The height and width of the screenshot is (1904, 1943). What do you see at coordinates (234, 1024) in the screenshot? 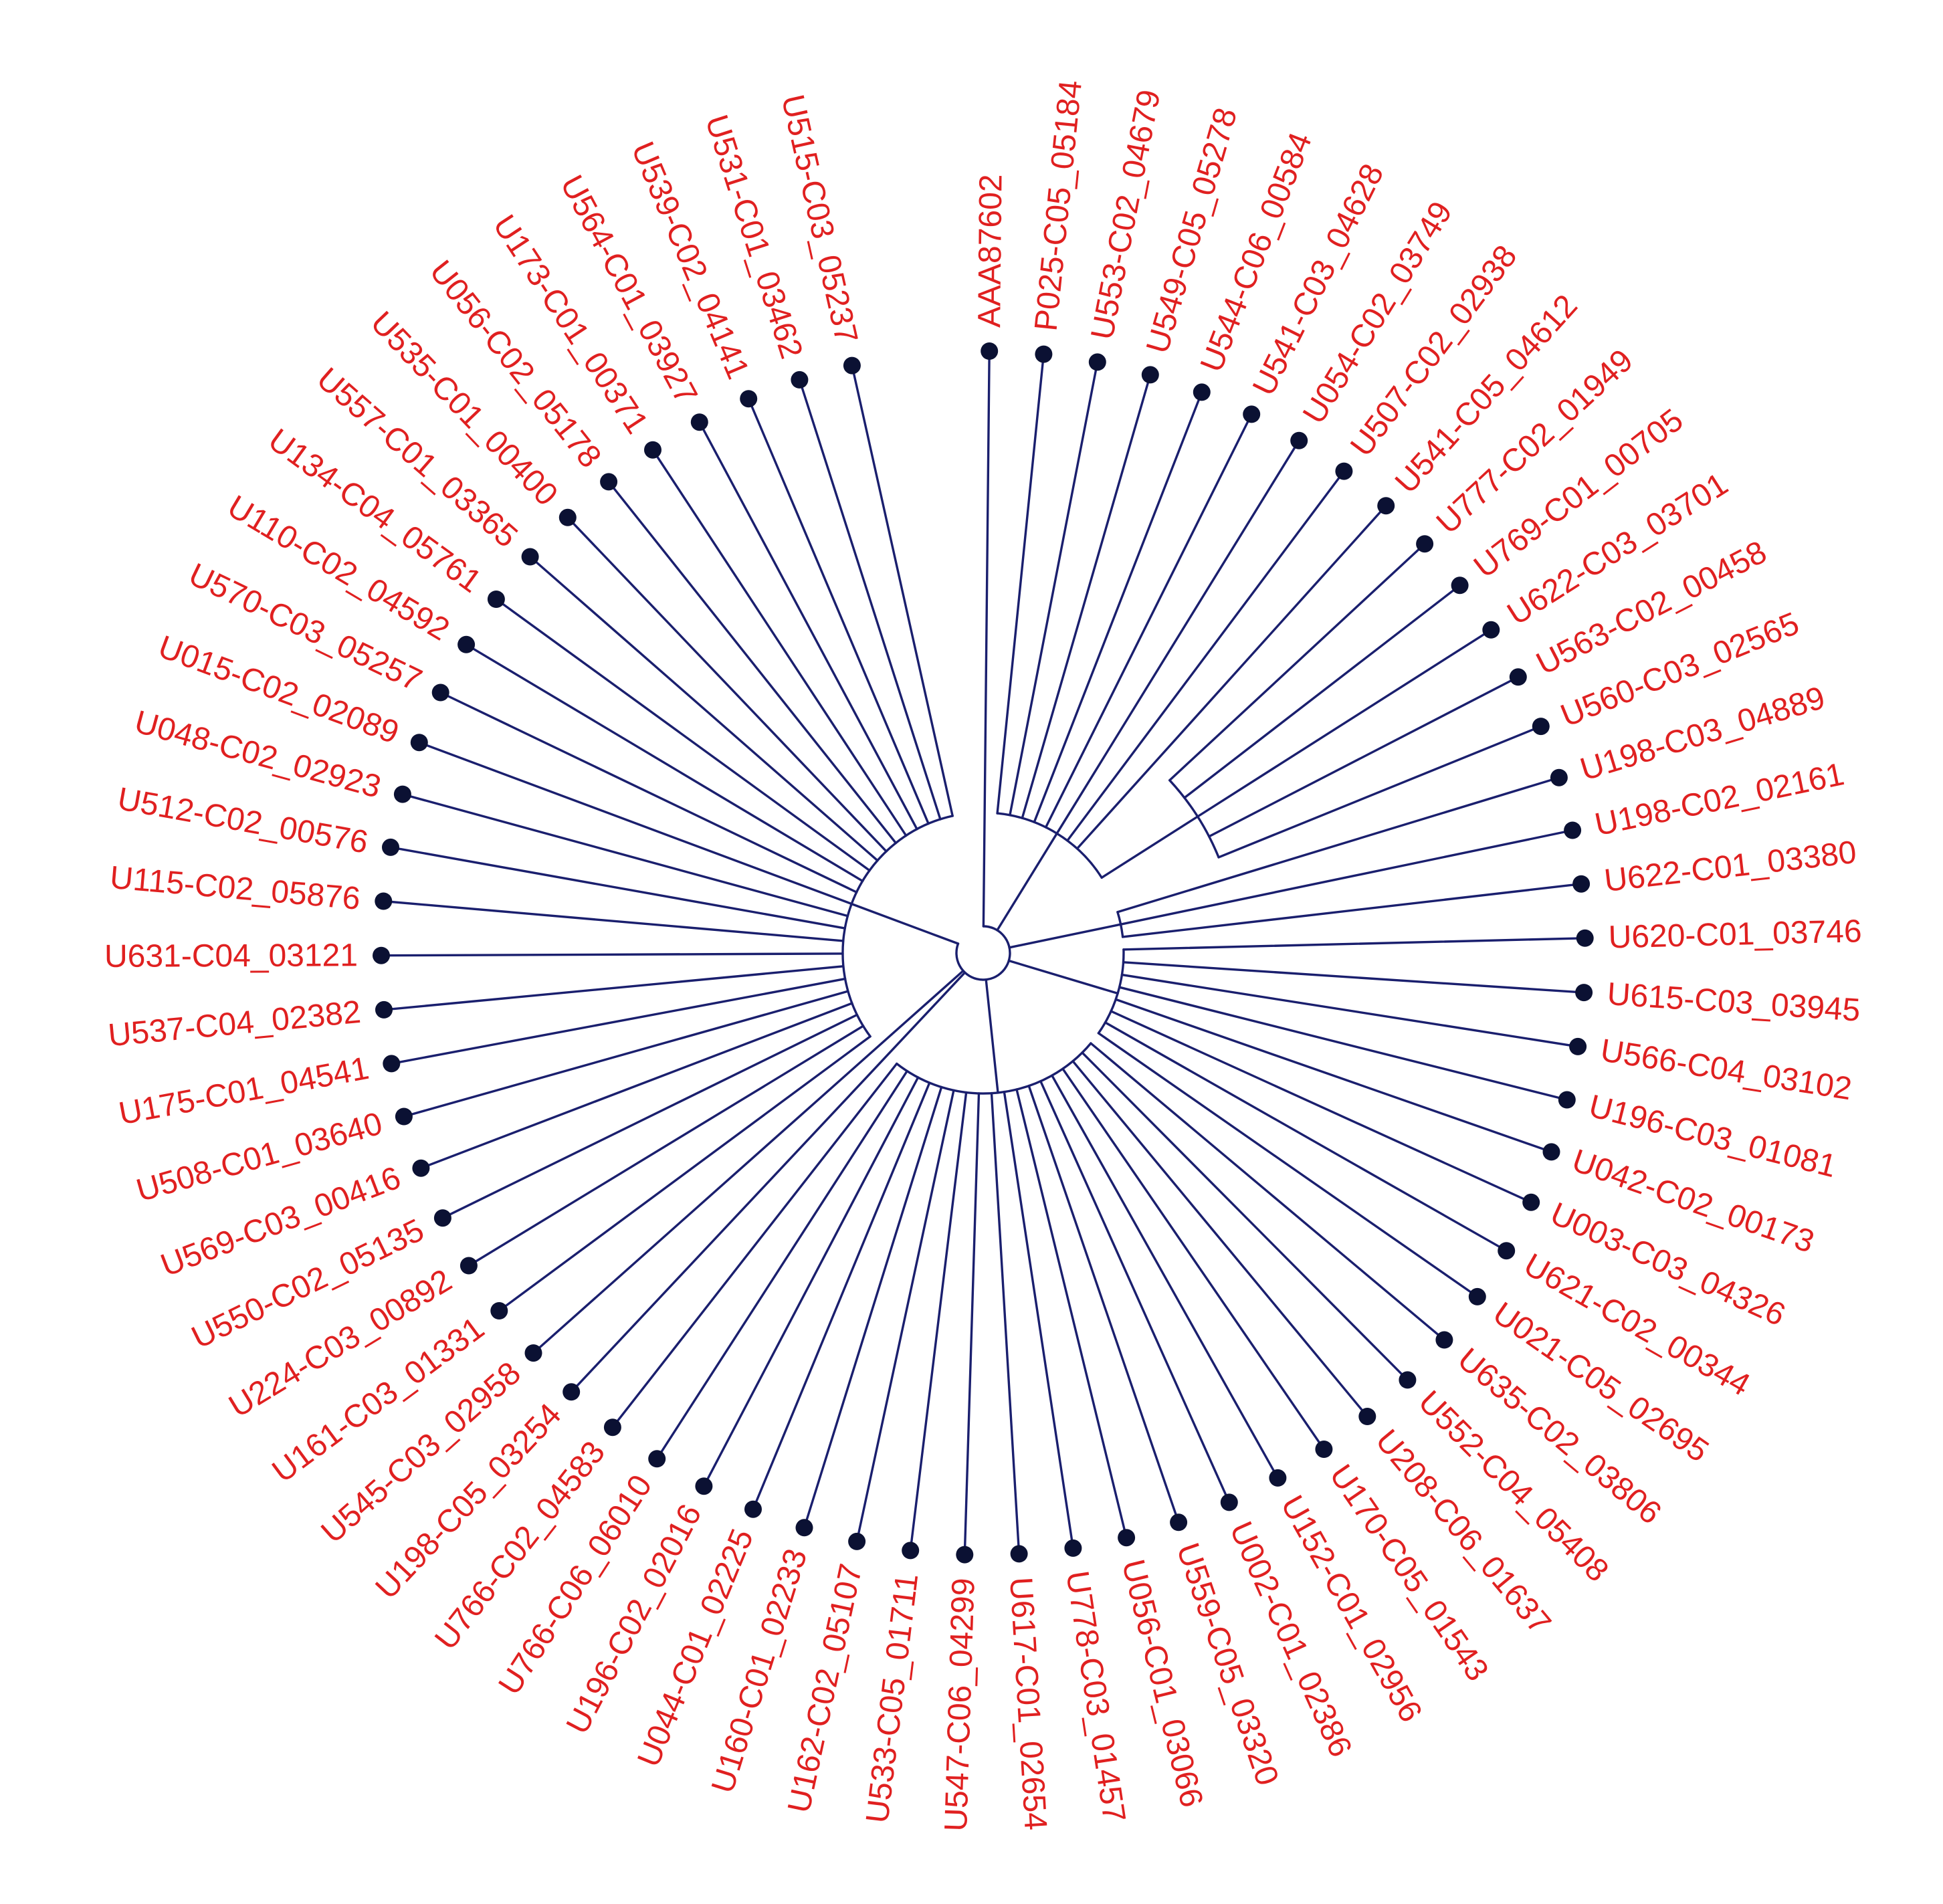
I see `tip-label: U537-C04_02382` at bounding box center [234, 1024].